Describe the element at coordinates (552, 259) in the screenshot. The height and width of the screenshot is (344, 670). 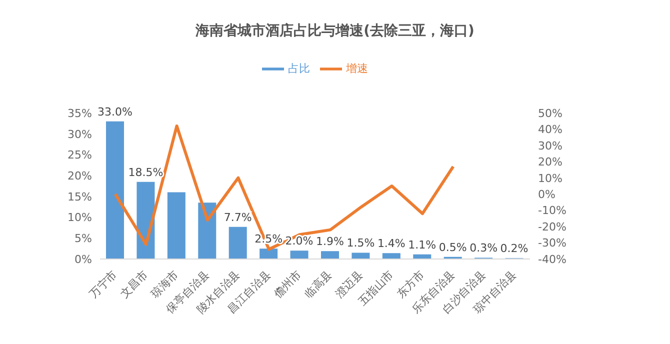
I see `y2-tick-label: -40%` at that location.